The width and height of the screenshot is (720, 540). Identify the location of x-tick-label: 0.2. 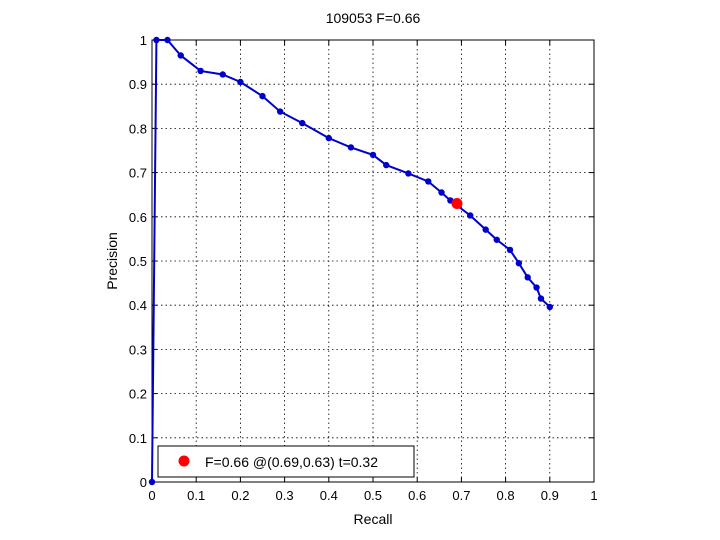
(240, 495).